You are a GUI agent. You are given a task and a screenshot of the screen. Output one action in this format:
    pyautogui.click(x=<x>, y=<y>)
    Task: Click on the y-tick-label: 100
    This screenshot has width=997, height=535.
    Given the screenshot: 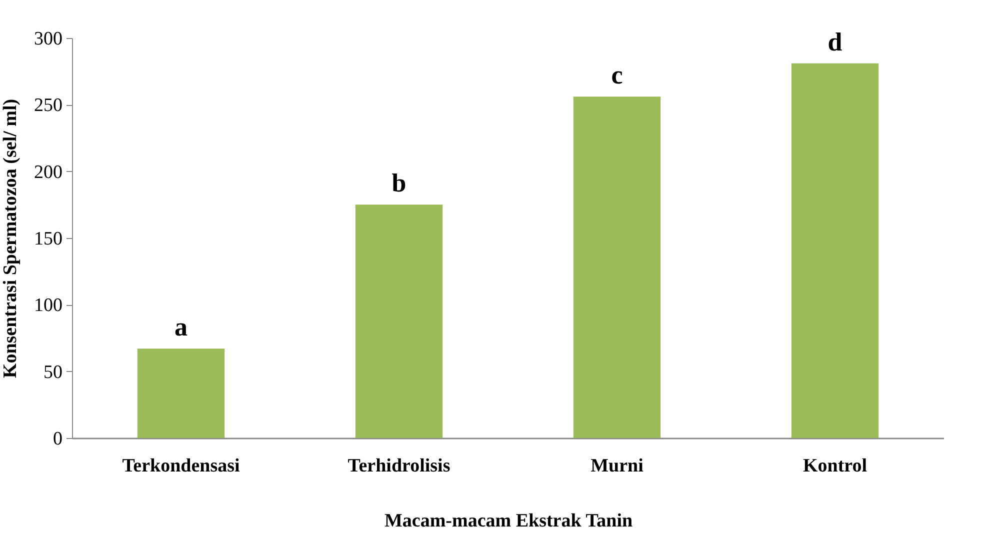 What is the action you would take?
    pyautogui.click(x=48, y=305)
    